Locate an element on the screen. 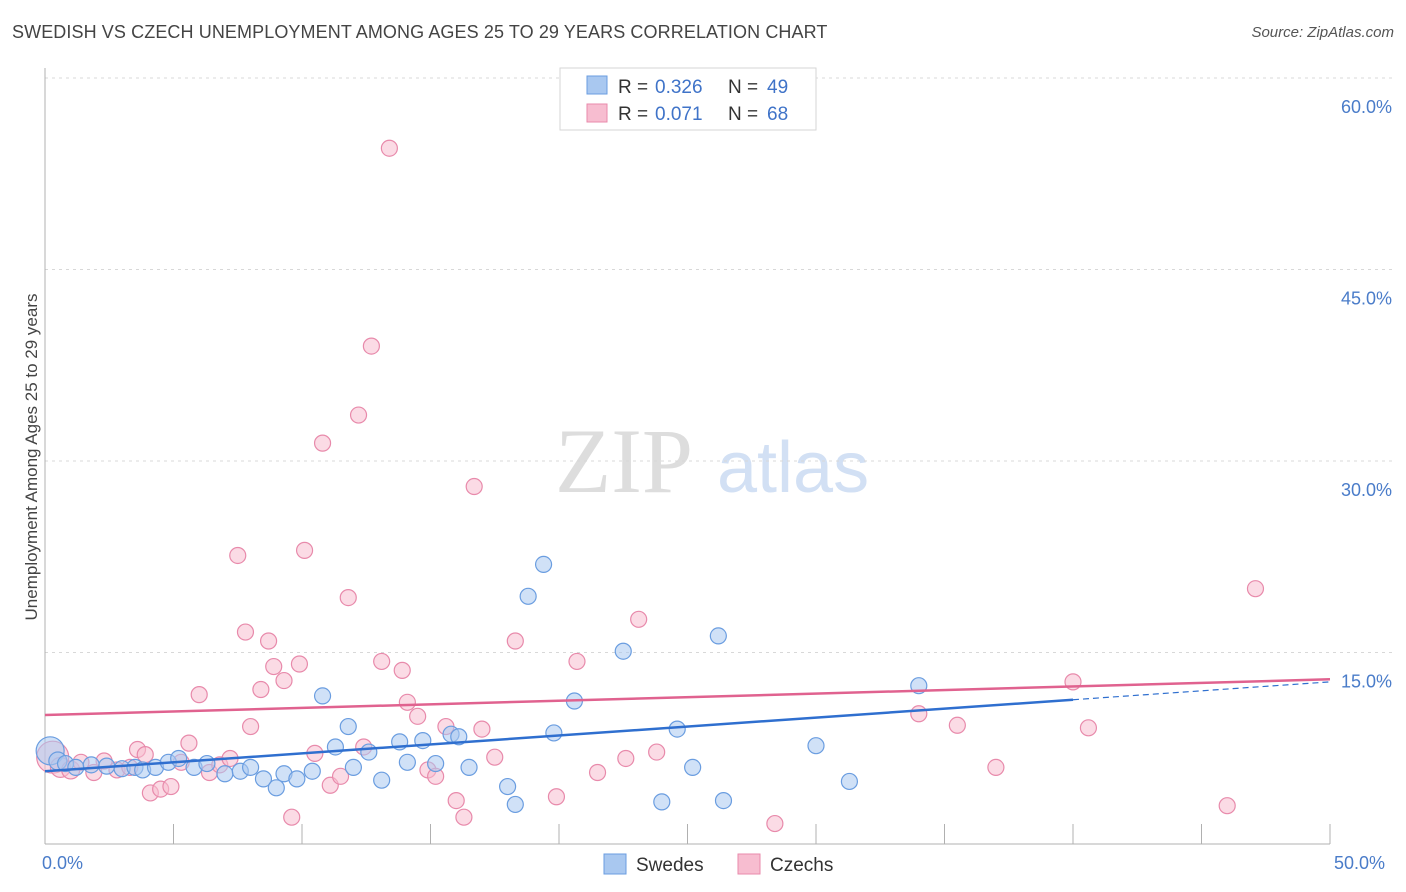 This screenshot has height=892, width=1406. swedes-trend-line is located at coordinates (559, 735).